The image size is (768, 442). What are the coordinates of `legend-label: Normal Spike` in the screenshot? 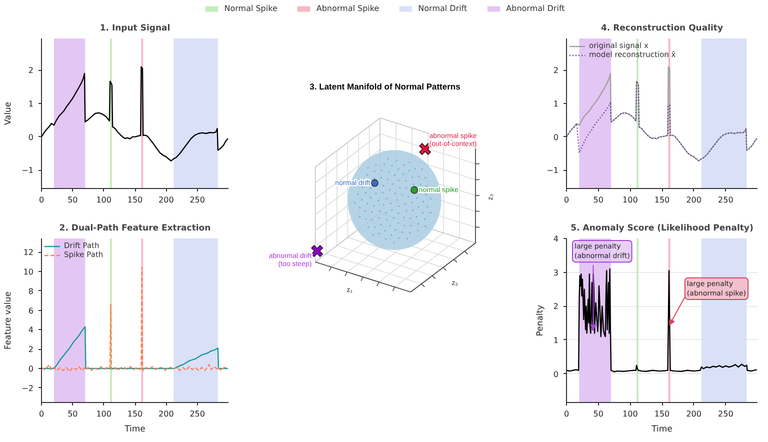 It's located at (251, 8).